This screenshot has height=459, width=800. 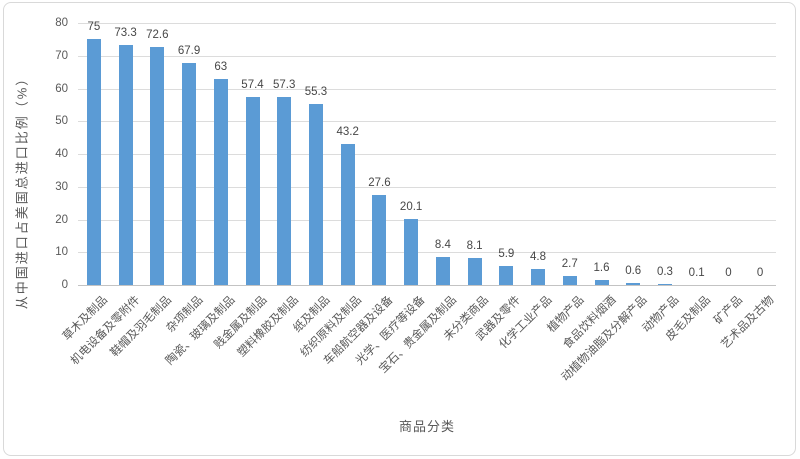 I want to click on y-tick-label: 60, so click(x=61, y=88).